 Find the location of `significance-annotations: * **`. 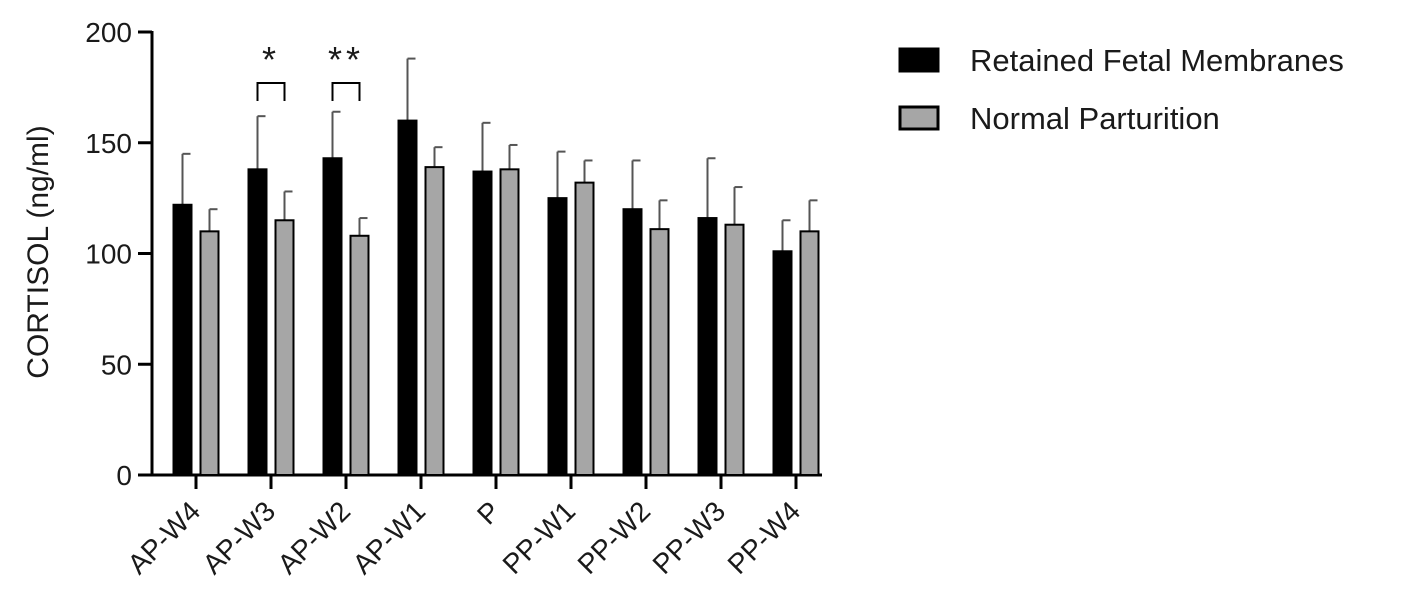

significance-annotations: * ** is located at coordinates (310, 70).